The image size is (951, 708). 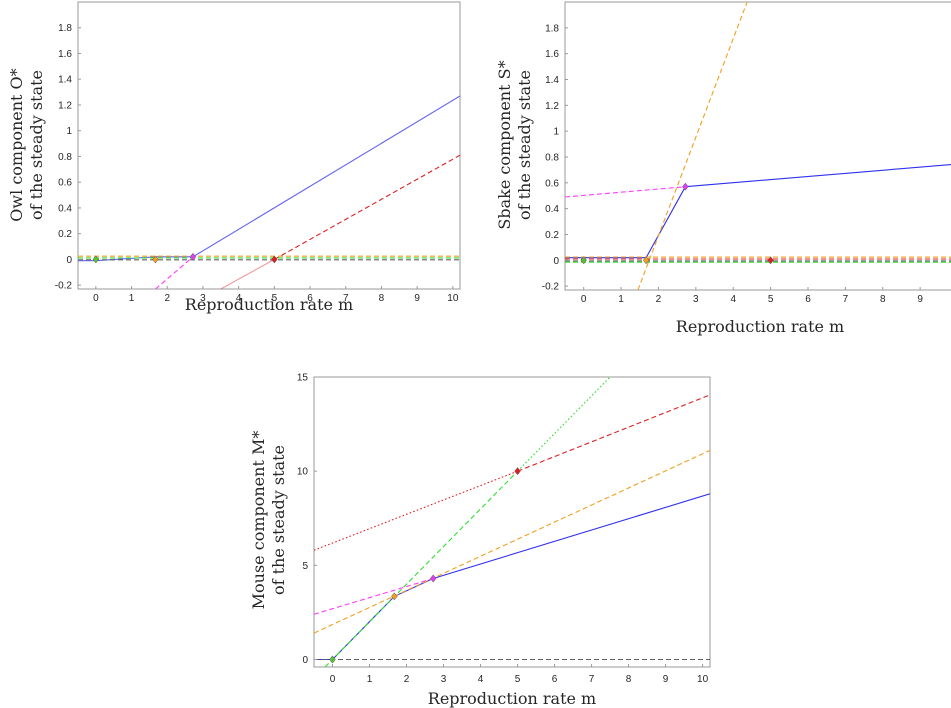 I want to click on snake-x-axis-label: Reproduction rate m, so click(x=760, y=326).